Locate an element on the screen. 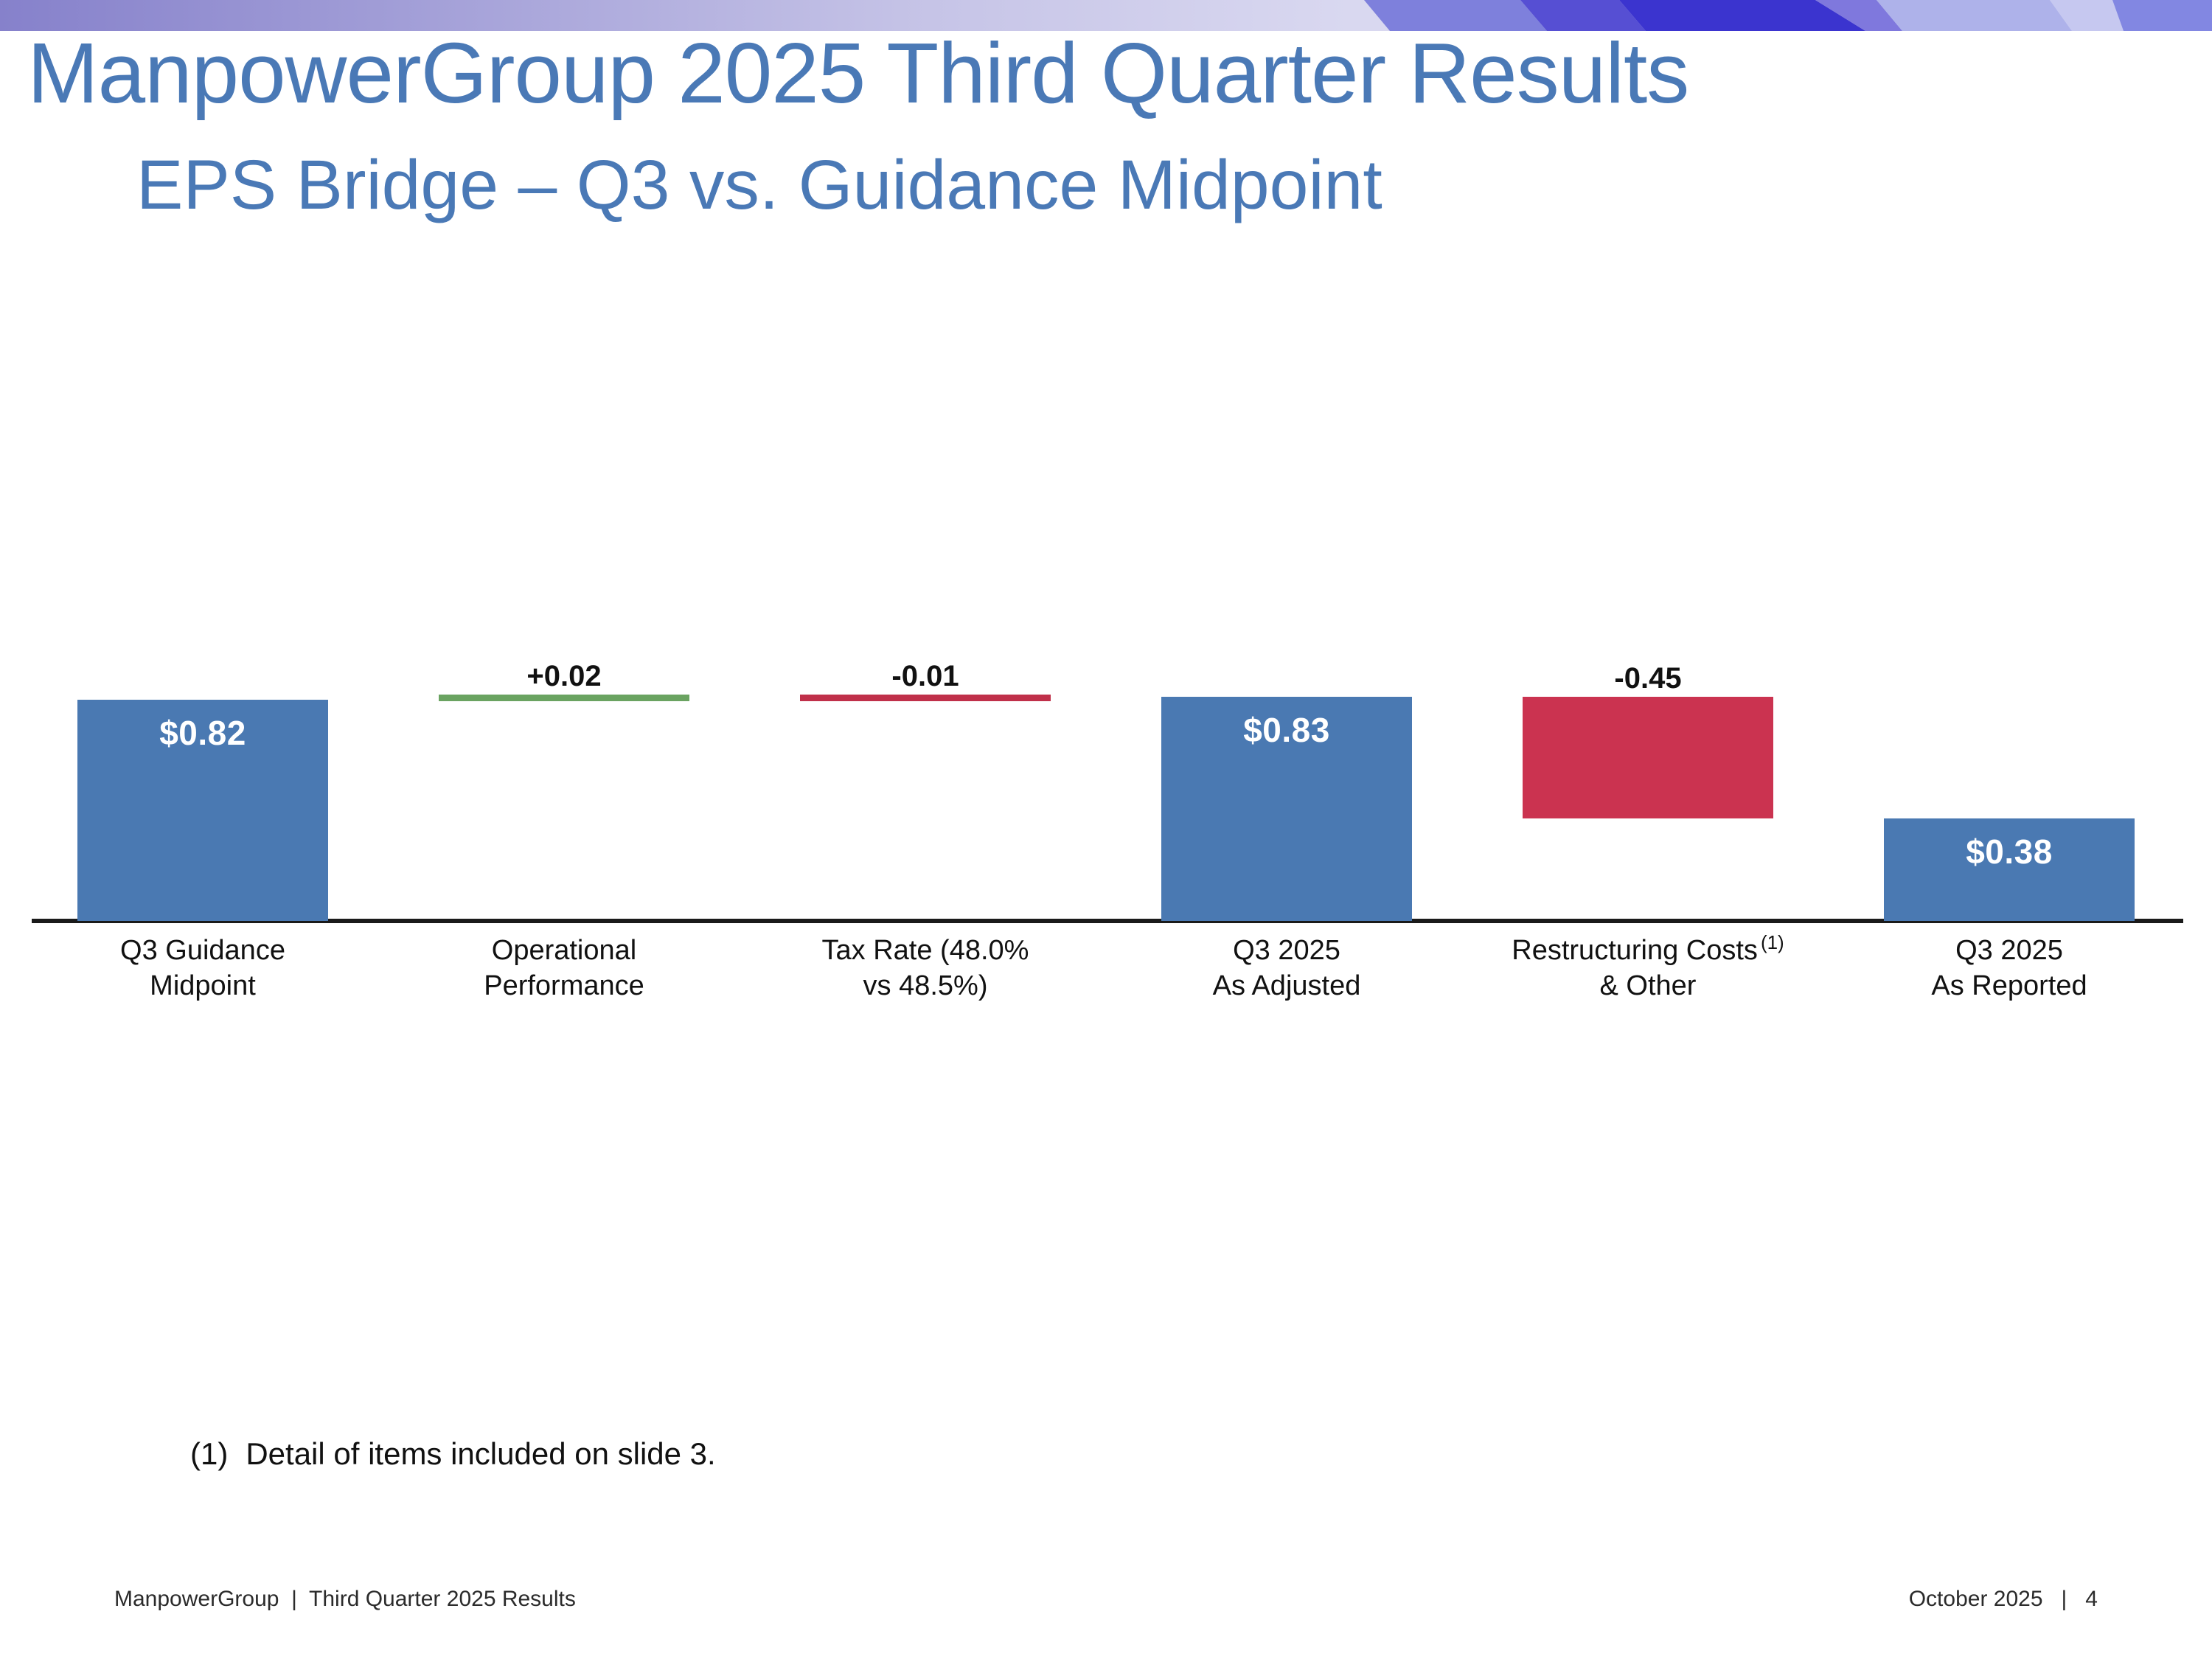 The height and width of the screenshot is (1659, 2212). chart-column-q3-guidance-midpoint: $0.82 Q3 Guidance Midpoint is located at coordinates (202, 833).